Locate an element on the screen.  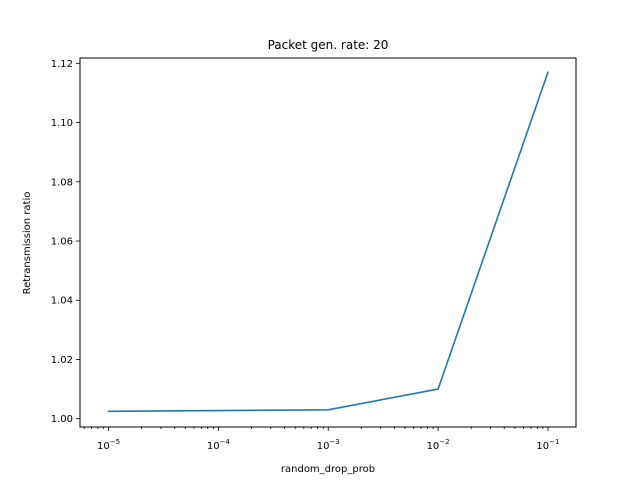
y-tick-label: 1.02 is located at coordinates (62, 360).